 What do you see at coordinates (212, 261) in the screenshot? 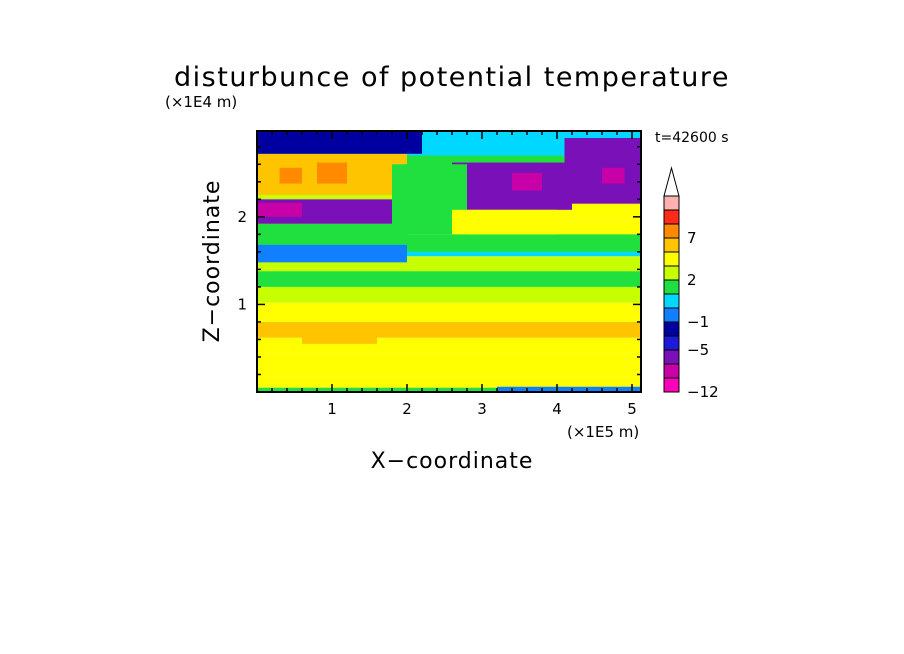
I see `y-axis-label: Z−coordinate` at bounding box center [212, 261].